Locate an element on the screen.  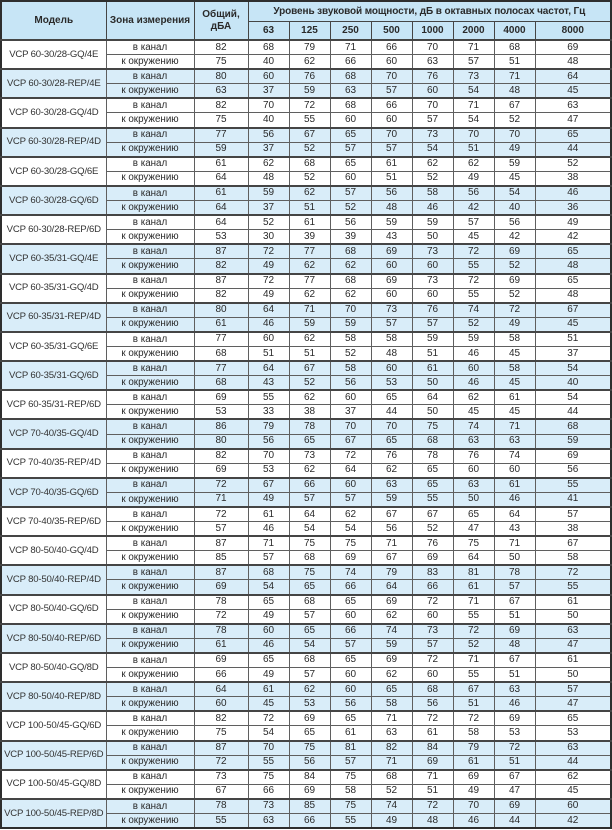
band-level-cell: 54 is located at coordinates (514, 193).